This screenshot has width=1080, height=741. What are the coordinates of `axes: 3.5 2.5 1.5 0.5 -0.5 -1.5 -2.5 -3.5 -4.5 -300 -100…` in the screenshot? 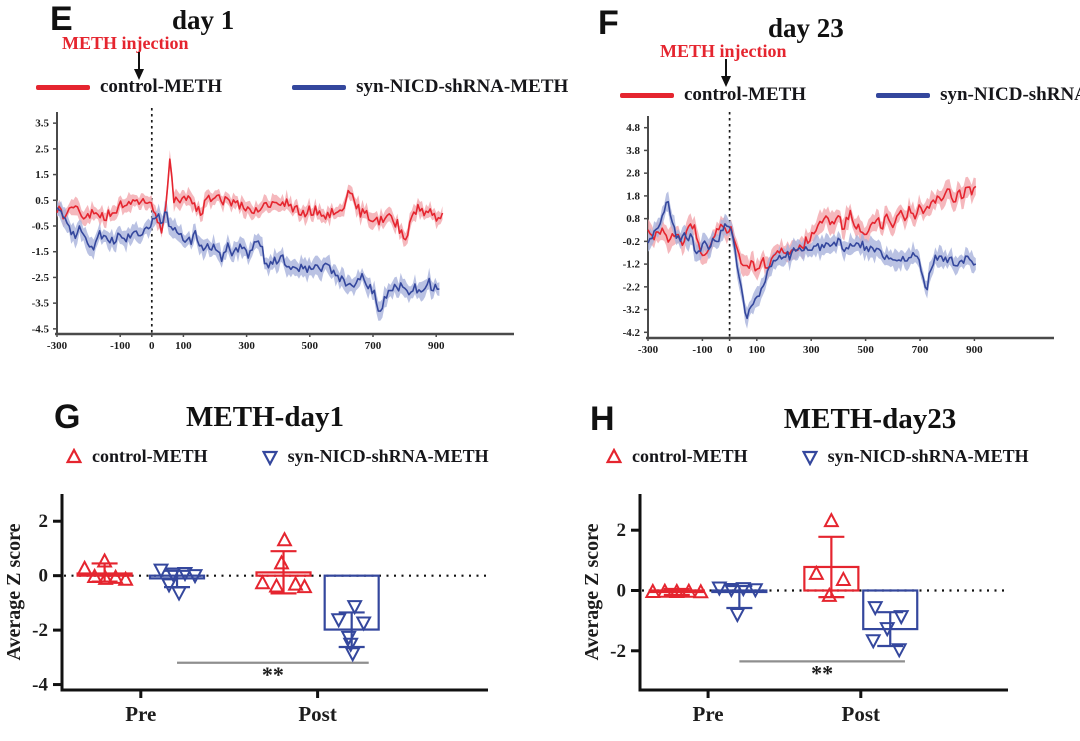 It's located at (273, 232).